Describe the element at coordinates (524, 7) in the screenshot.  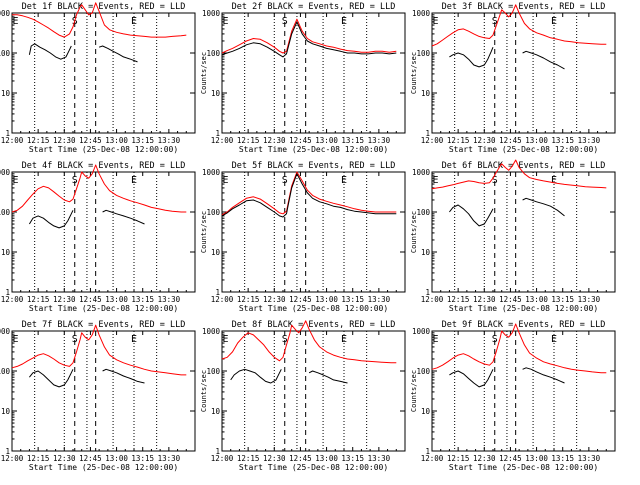
I see `panel-title: Det 3f BLACK = Events, RED = LLD` at that location.